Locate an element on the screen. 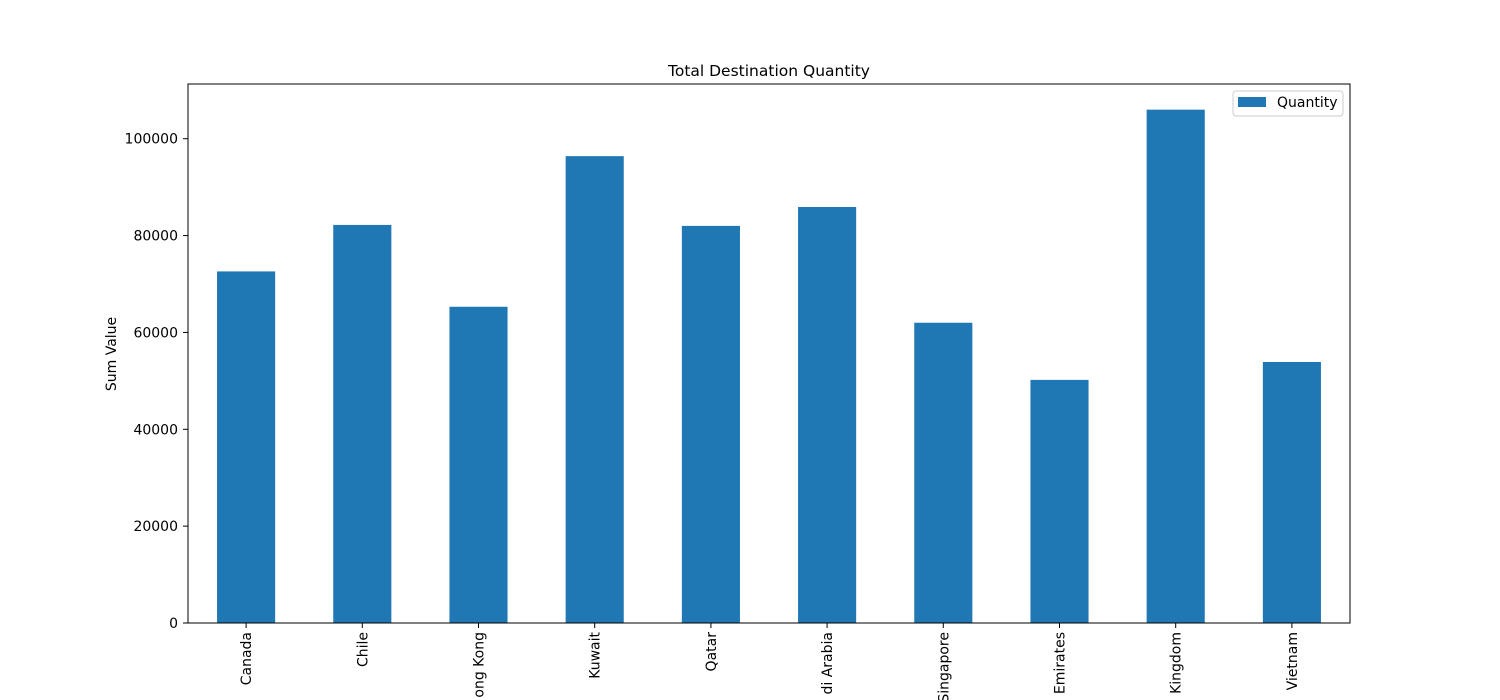 This screenshot has width=1500, height=700. y-tick-label-2: 40000 is located at coordinates (155, 430).